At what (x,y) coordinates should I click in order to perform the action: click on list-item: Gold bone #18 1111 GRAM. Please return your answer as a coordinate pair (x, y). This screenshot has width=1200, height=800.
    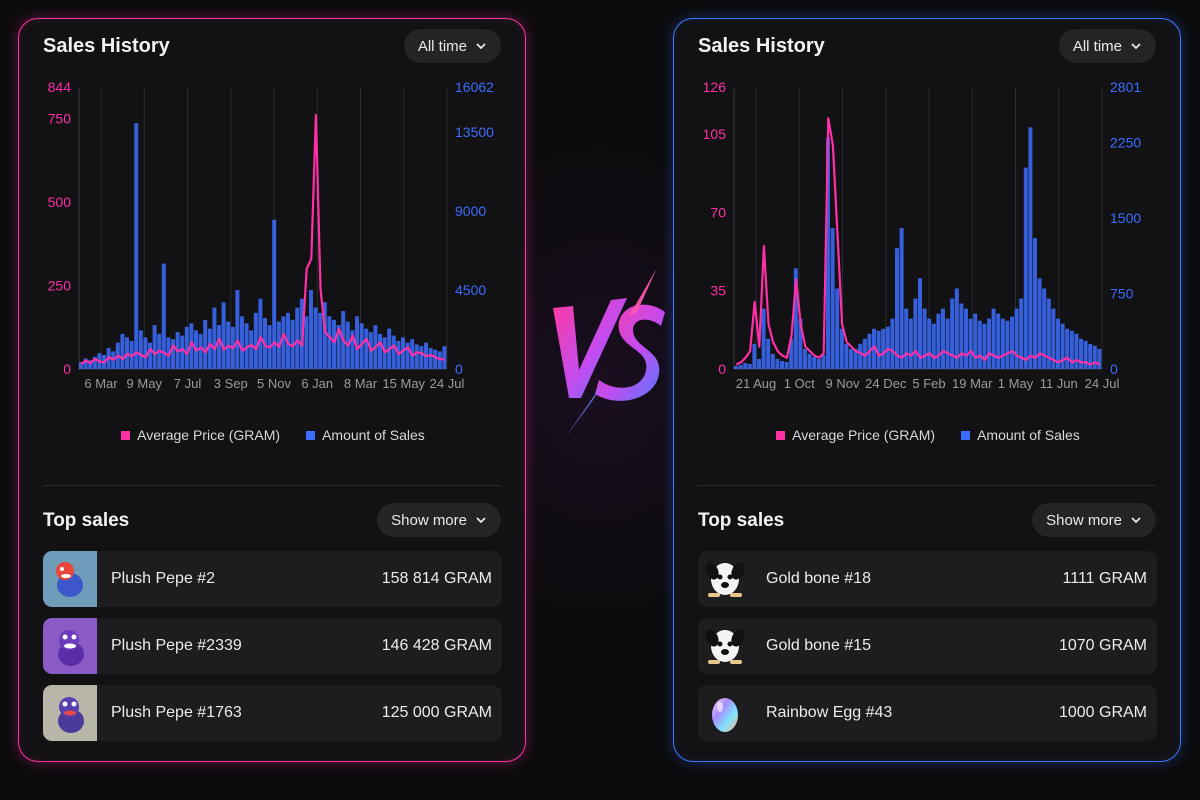
    Looking at the image, I should click on (927, 579).